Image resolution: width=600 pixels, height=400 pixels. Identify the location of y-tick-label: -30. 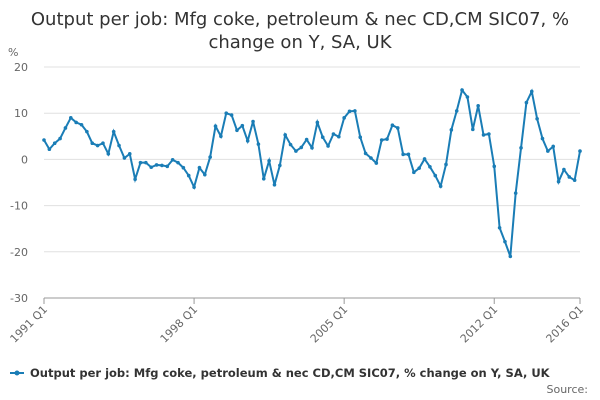
(19, 298).